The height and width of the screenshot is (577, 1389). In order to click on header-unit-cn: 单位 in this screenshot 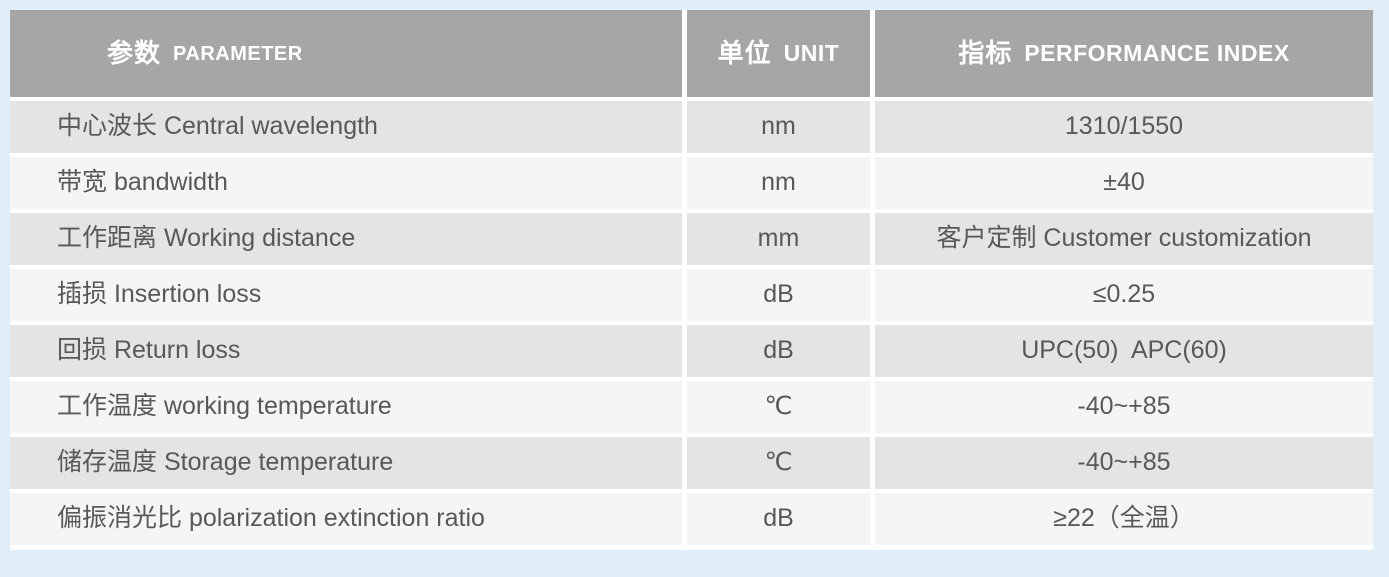, I will do `click(744, 53)`.